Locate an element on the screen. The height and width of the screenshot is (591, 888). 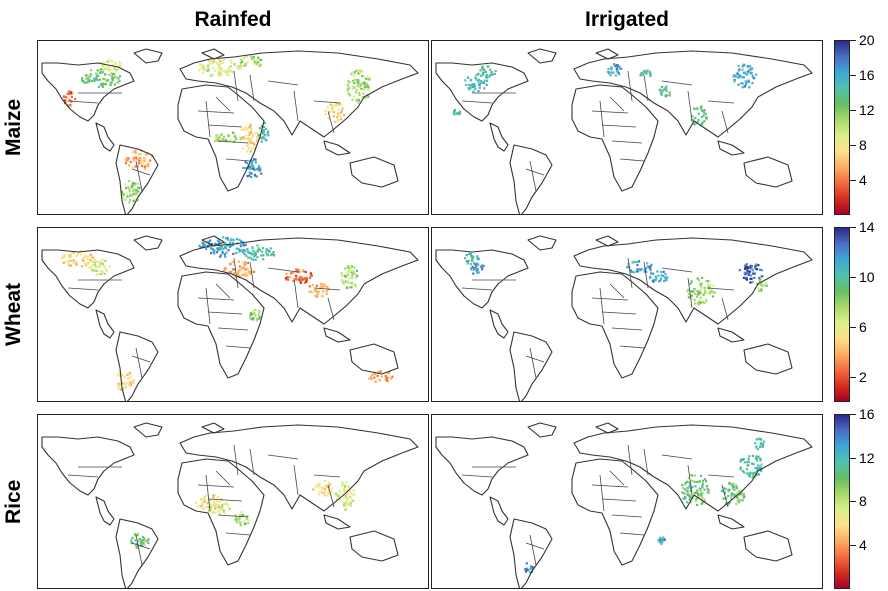
coastline-outline is located at coordinates (624, 131).